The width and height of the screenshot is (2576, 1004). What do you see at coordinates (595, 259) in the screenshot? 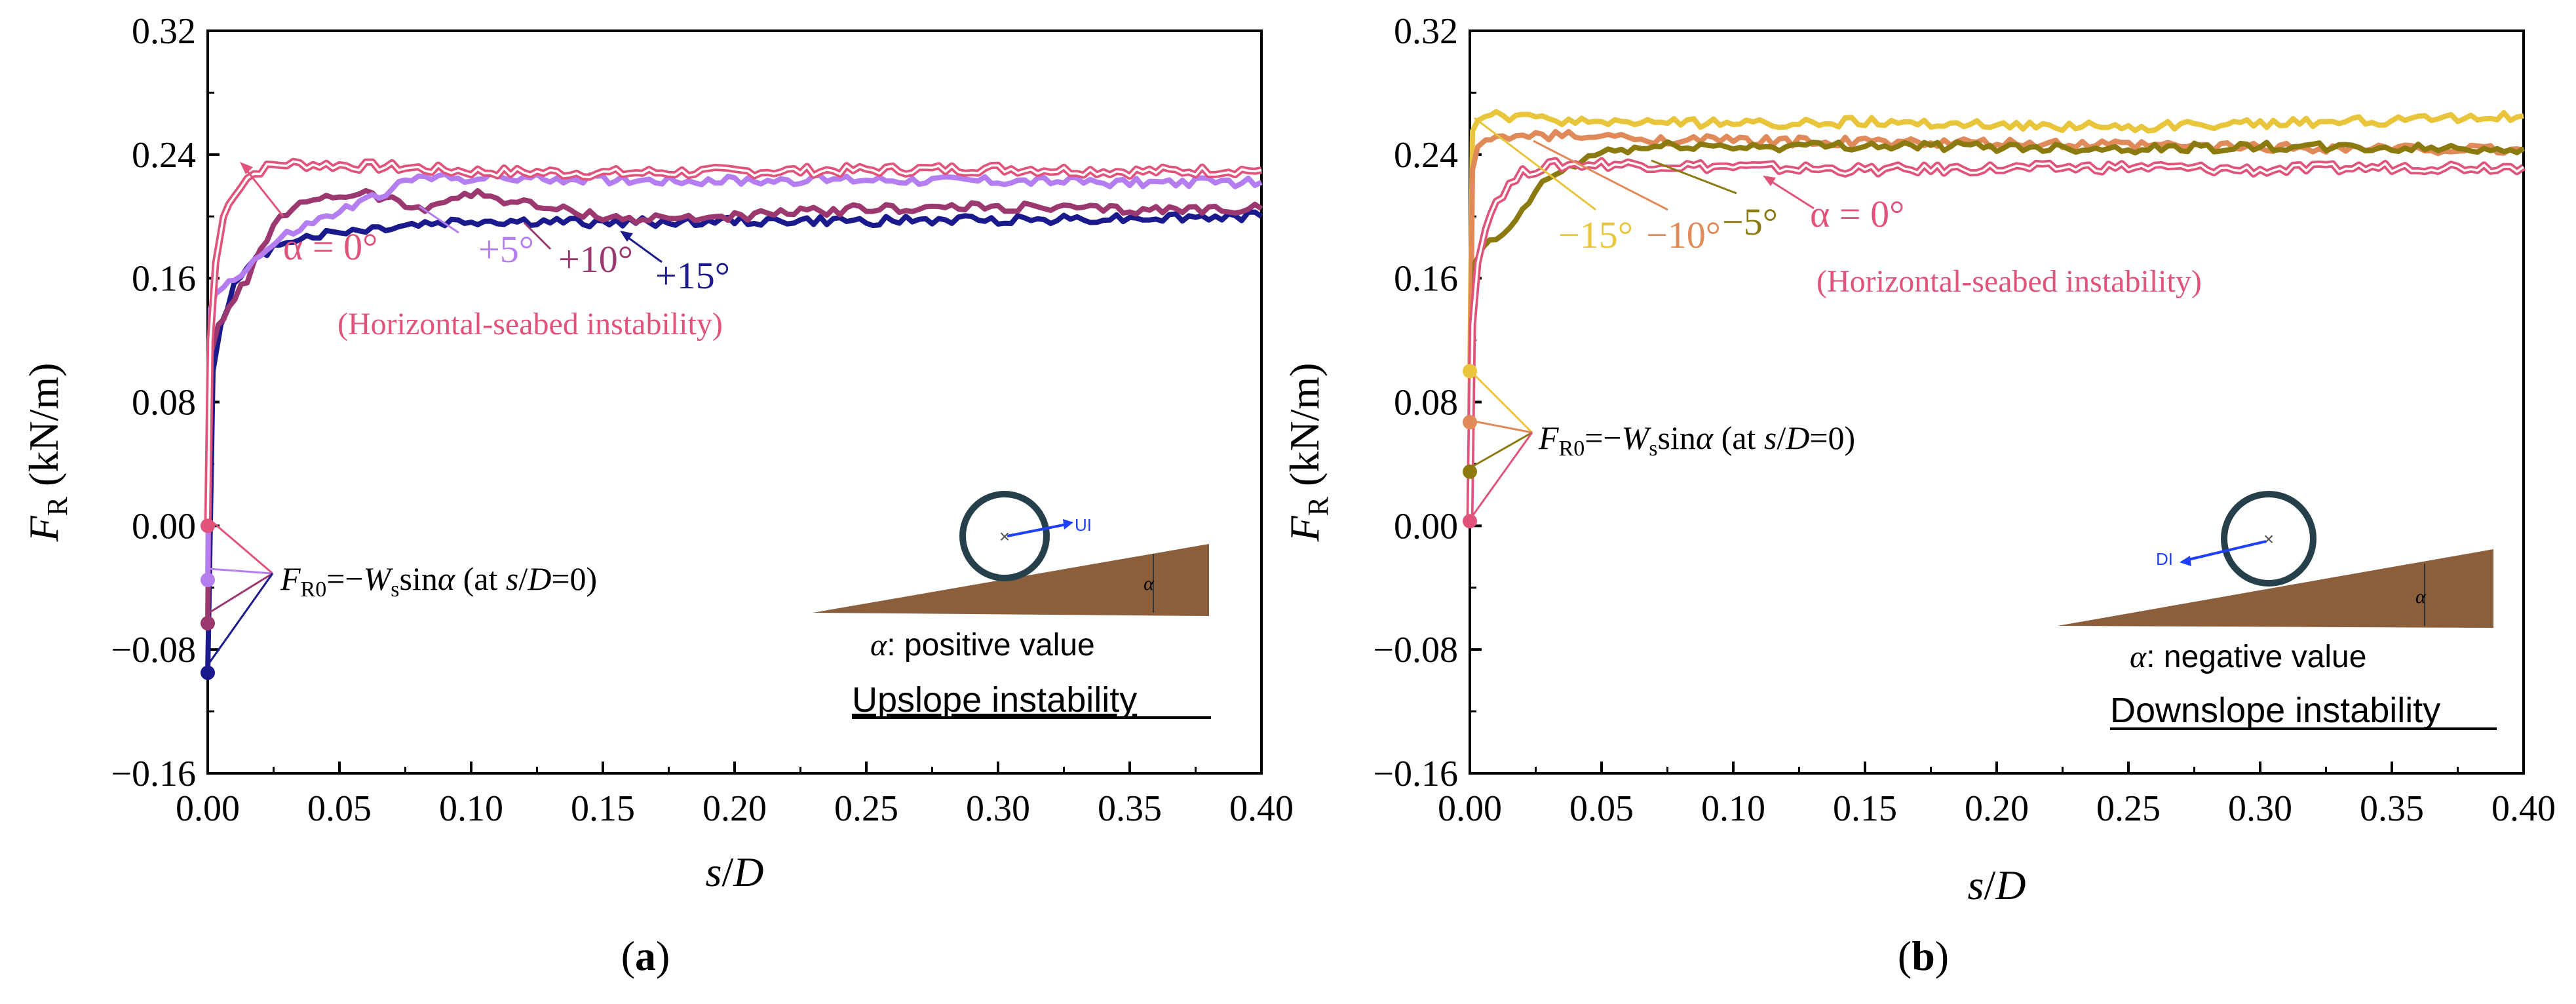
I see `label-plus10: +10°` at bounding box center [595, 259].